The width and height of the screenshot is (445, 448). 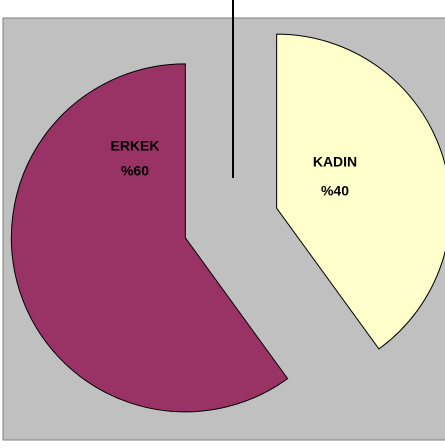 I want to click on slice-value-label: %60, so click(x=135, y=171).